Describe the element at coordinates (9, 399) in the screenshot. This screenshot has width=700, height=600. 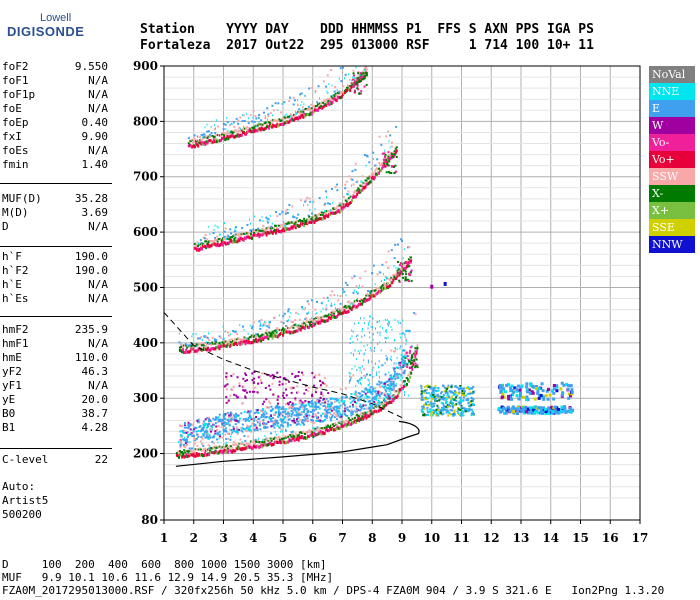
I see `param-label: yE` at that location.